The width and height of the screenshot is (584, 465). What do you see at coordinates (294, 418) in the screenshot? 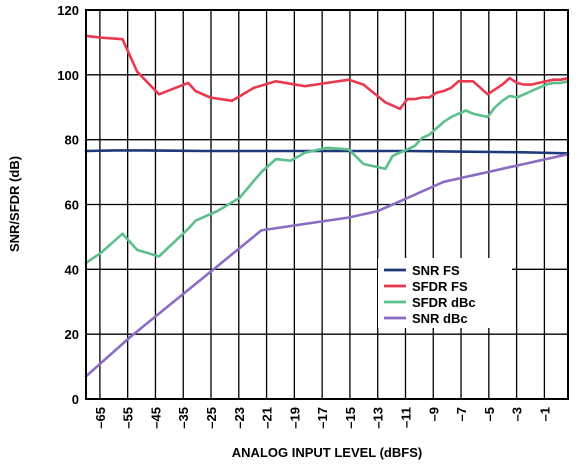
I see `x-tick-label: –19` at bounding box center [294, 418].